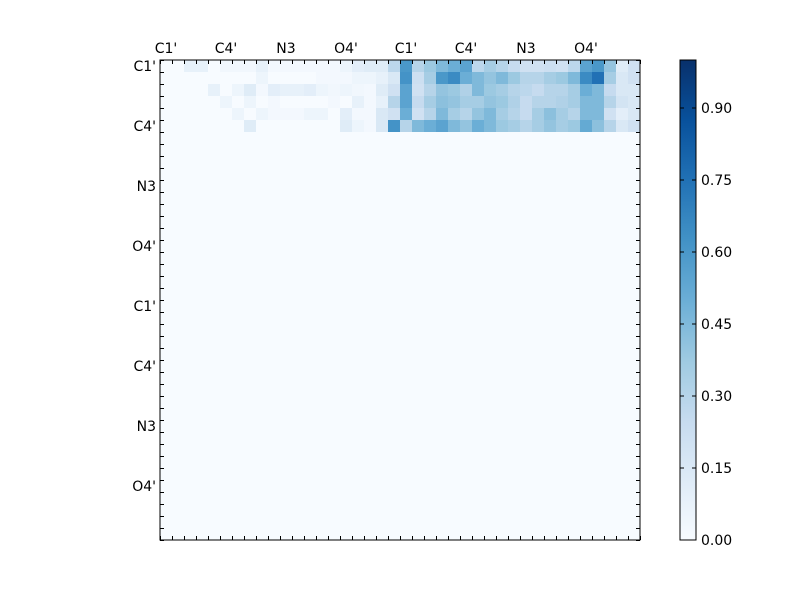 The width and height of the screenshot is (800, 600). I want to click on x-axis-tick-labels: C1' C4' N3 O4' C1' C4' N3 O4', so click(376, 49).